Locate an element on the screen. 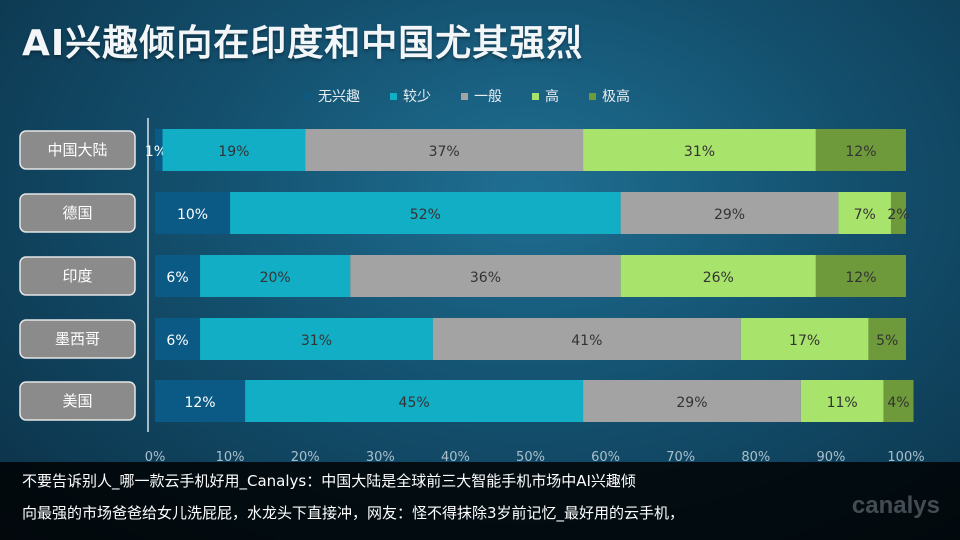  x-tick-label: 60% is located at coordinates (605, 457).